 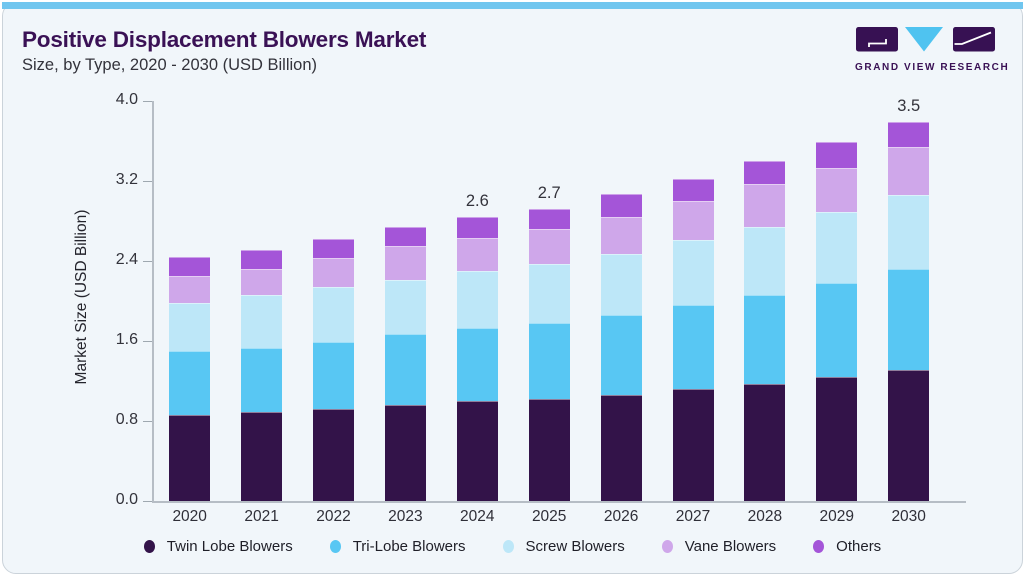 What do you see at coordinates (126, 99) in the screenshot?
I see `y-tick-label: 4.0` at bounding box center [126, 99].